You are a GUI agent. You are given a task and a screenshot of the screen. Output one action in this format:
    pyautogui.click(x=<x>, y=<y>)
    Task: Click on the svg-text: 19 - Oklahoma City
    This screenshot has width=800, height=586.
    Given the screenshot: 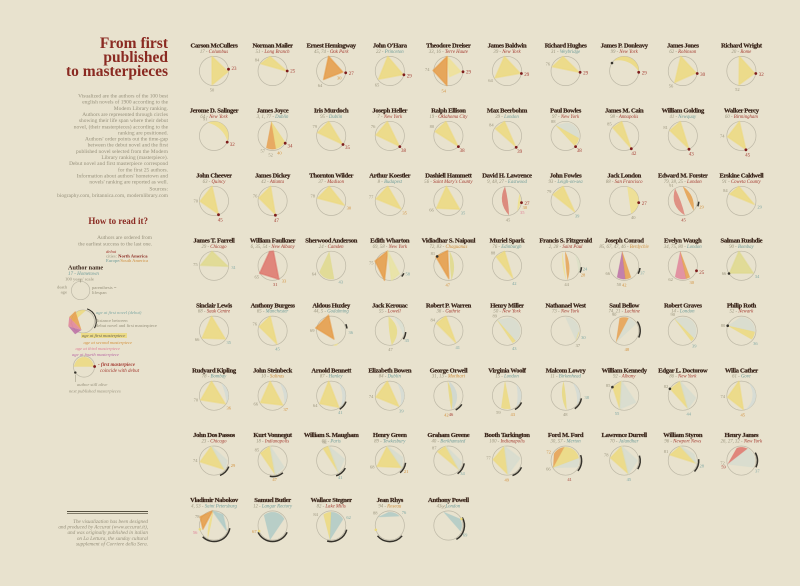 What is the action you would take?
    pyautogui.click(x=448, y=117)
    